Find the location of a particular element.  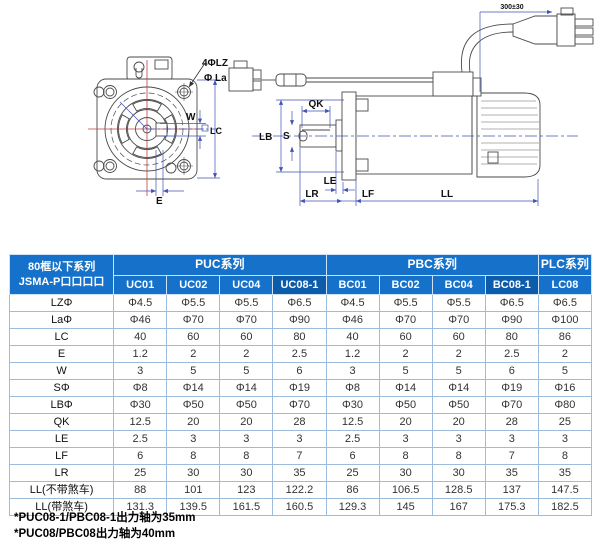

spec-value-cell: Φ100 is located at coordinates (565, 320).